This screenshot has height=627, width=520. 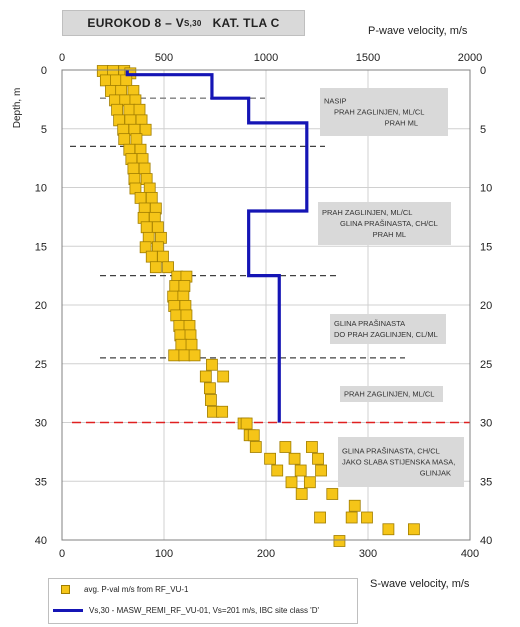 I want to click on title-rest: KAT. TLA C, so click(x=246, y=23).